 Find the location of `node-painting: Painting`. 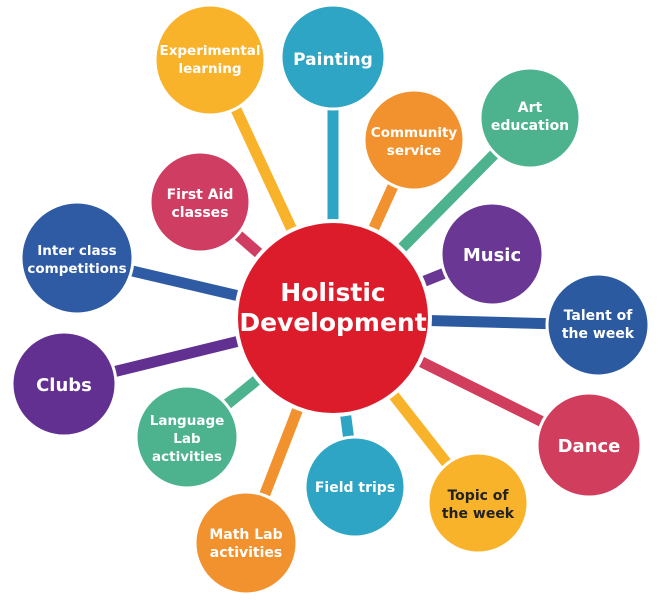

node-painting: Painting is located at coordinates (333, 57).